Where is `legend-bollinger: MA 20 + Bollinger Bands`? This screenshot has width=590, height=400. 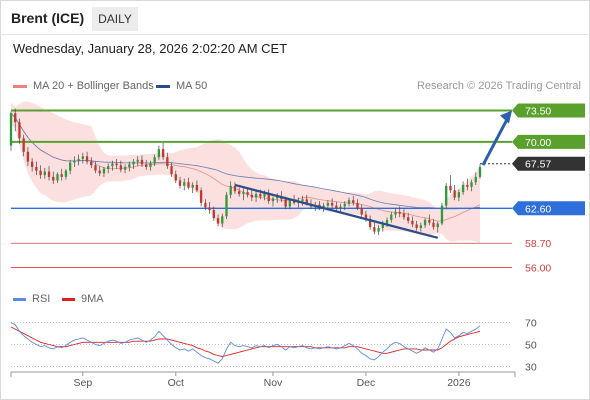
legend-bollinger: MA 20 + Bollinger Bands is located at coordinates (83, 86).